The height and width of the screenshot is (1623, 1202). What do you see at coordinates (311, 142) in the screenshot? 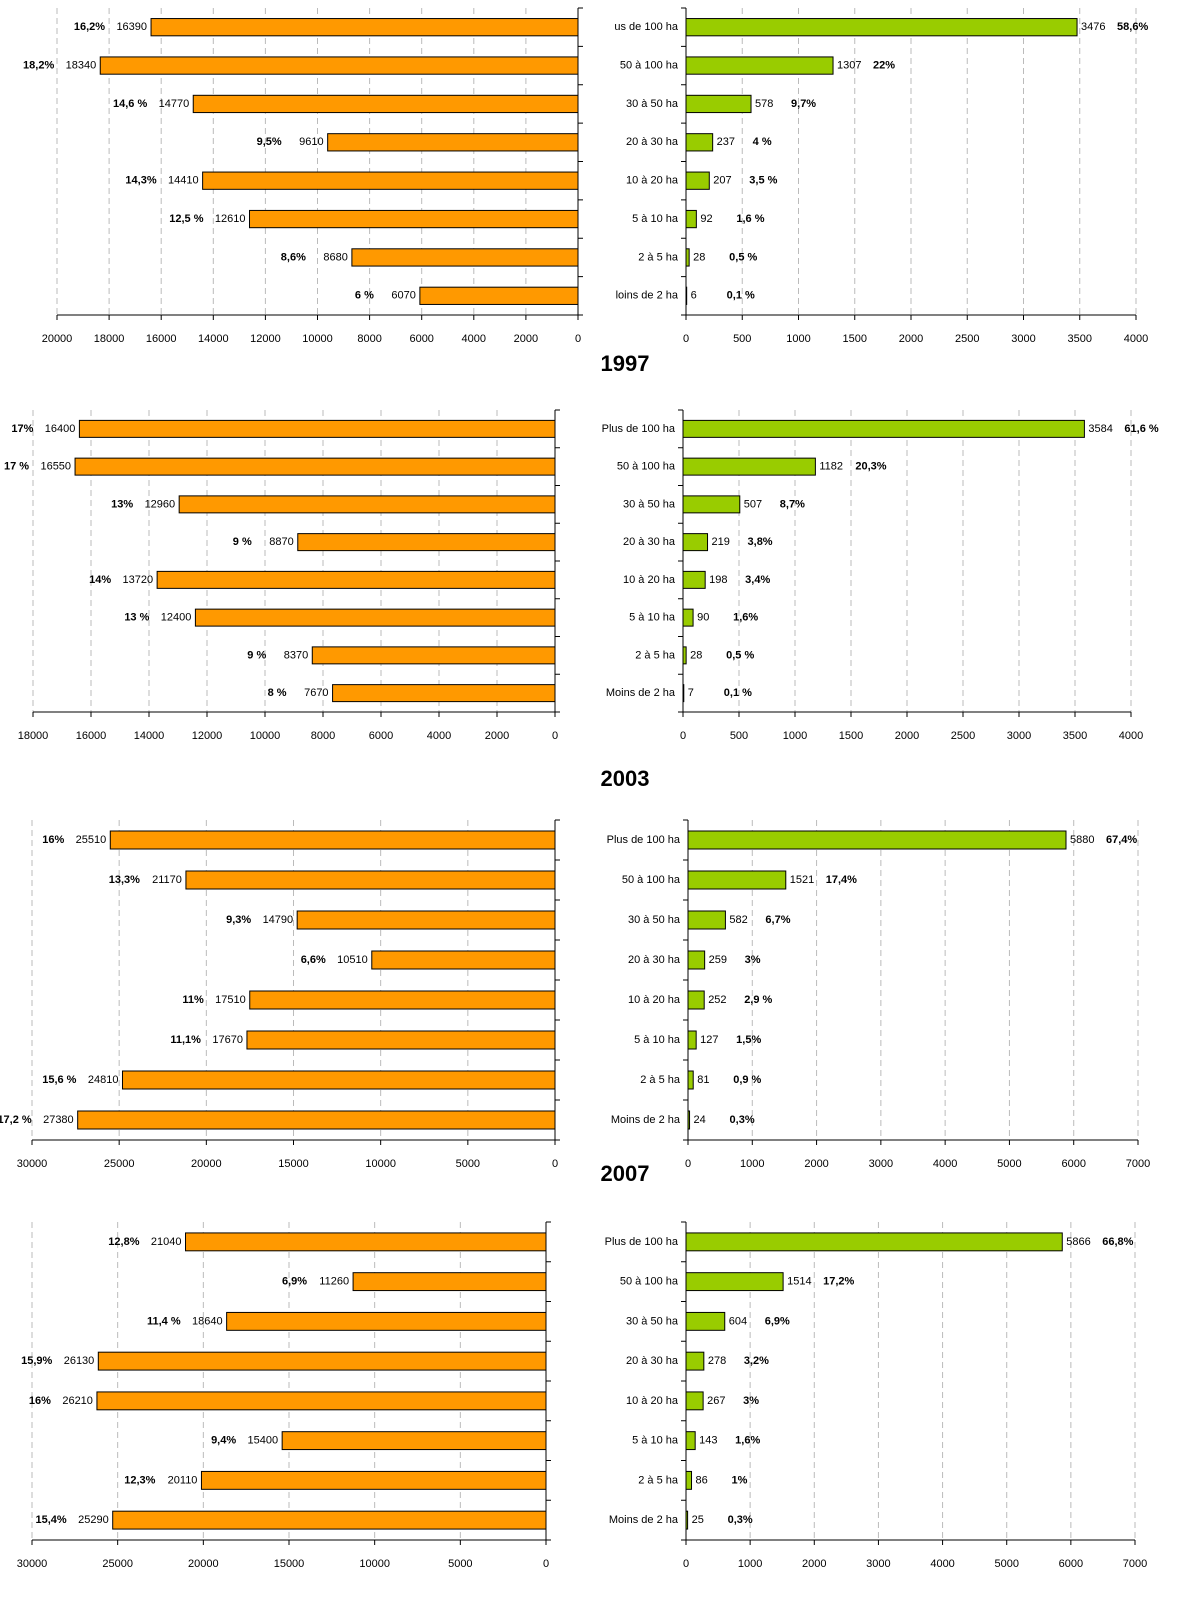
I see `value-label: 9610` at bounding box center [311, 142].